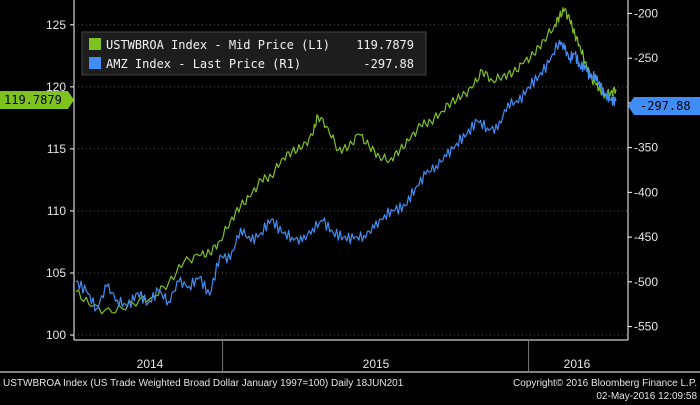  I want to click on year-dividers, so click(376, 356).